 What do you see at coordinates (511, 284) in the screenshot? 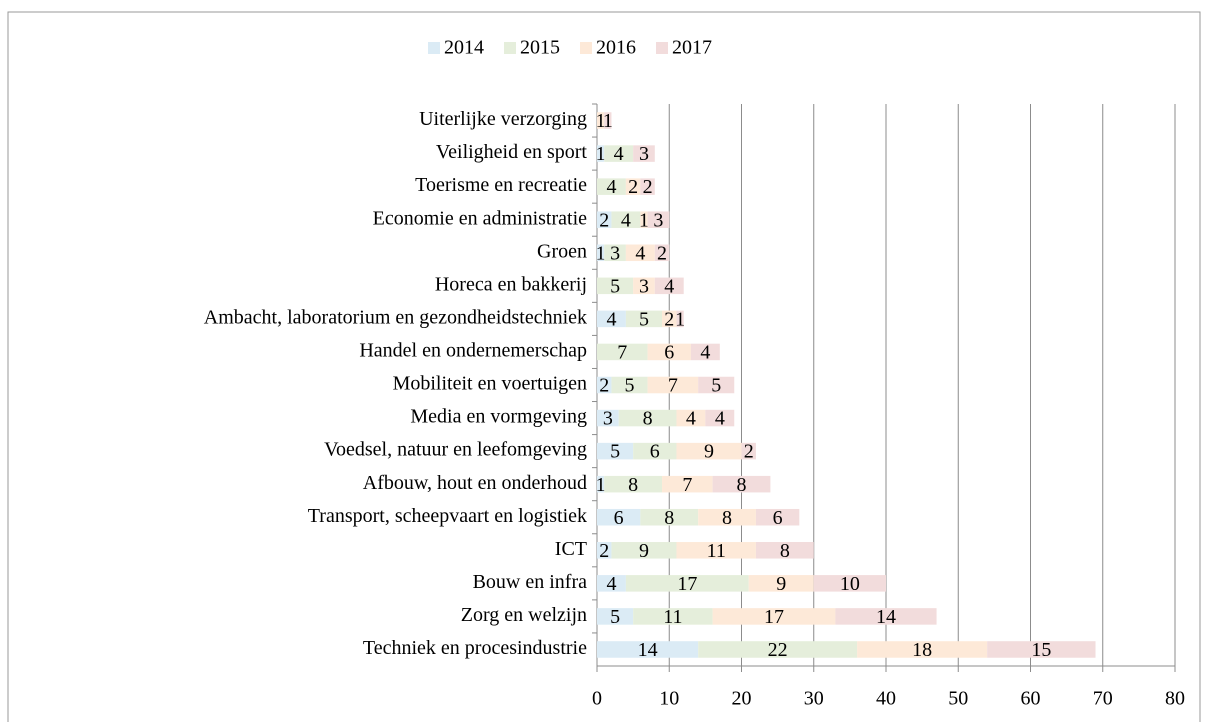
I see `y-tick-label: Horeca en bakkerij` at bounding box center [511, 284].